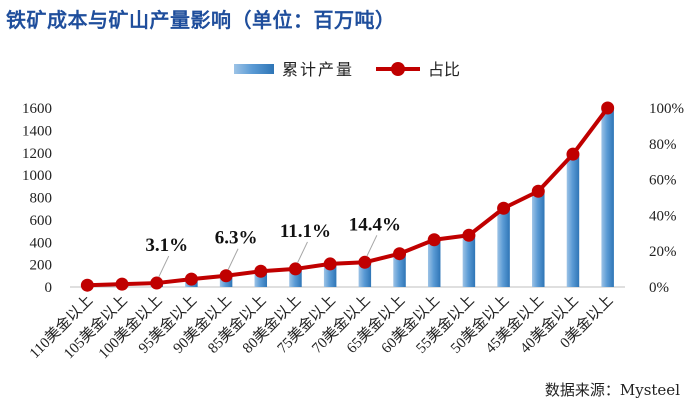  I want to click on legend-label-line: 占比, so click(444, 70).